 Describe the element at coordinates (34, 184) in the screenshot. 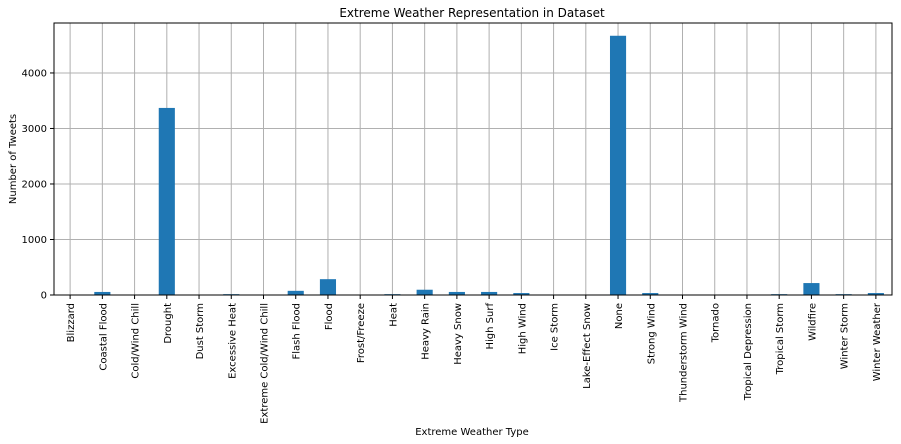

I see `y-tick-label: 2000` at that location.